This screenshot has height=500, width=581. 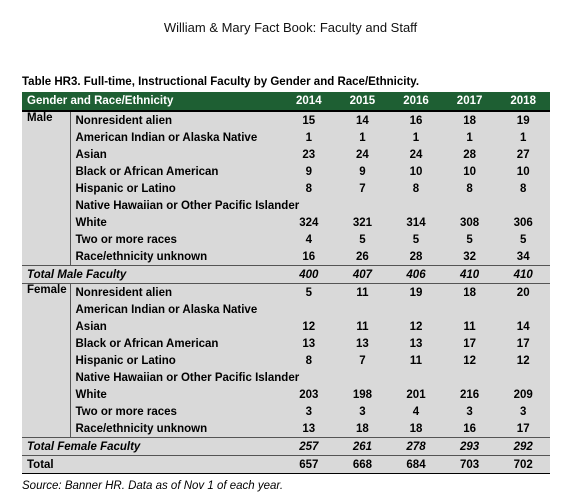 I want to click on table-row: Hispanic or Latino 8 7 11 12 12, so click(x=286, y=360).